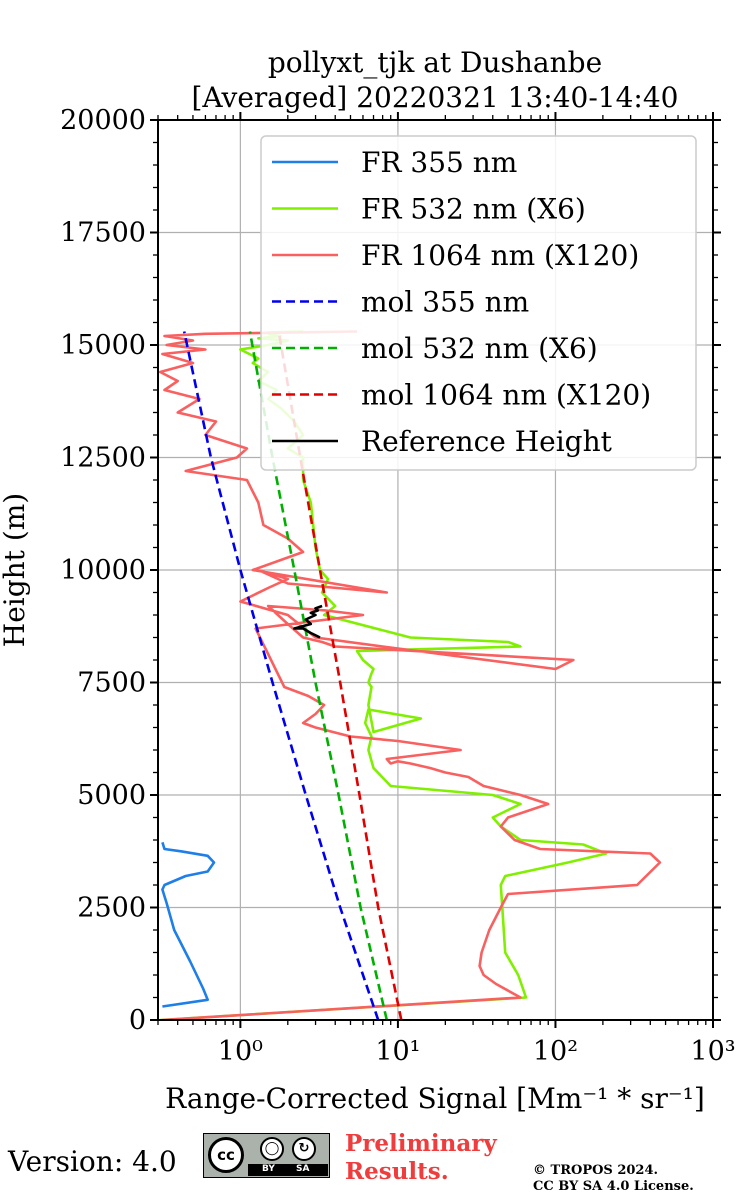  I want to click on version-label: Version: 4.0, so click(92, 1161).